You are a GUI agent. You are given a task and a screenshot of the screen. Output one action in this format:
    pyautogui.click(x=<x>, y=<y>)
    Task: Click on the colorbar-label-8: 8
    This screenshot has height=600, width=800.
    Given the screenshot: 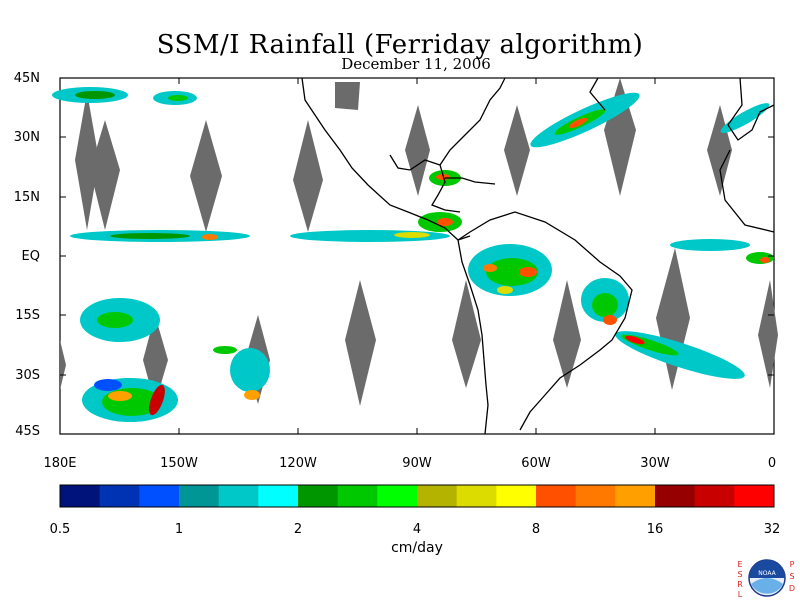 What is the action you would take?
    pyautogui.click(x=536, y=529)
    